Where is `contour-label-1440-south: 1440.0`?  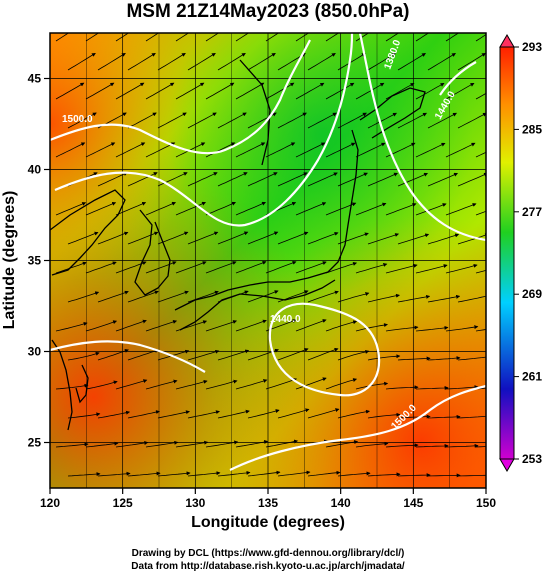 contour-label-1440-south: 1440.0 is located at coordinates (285, 319).